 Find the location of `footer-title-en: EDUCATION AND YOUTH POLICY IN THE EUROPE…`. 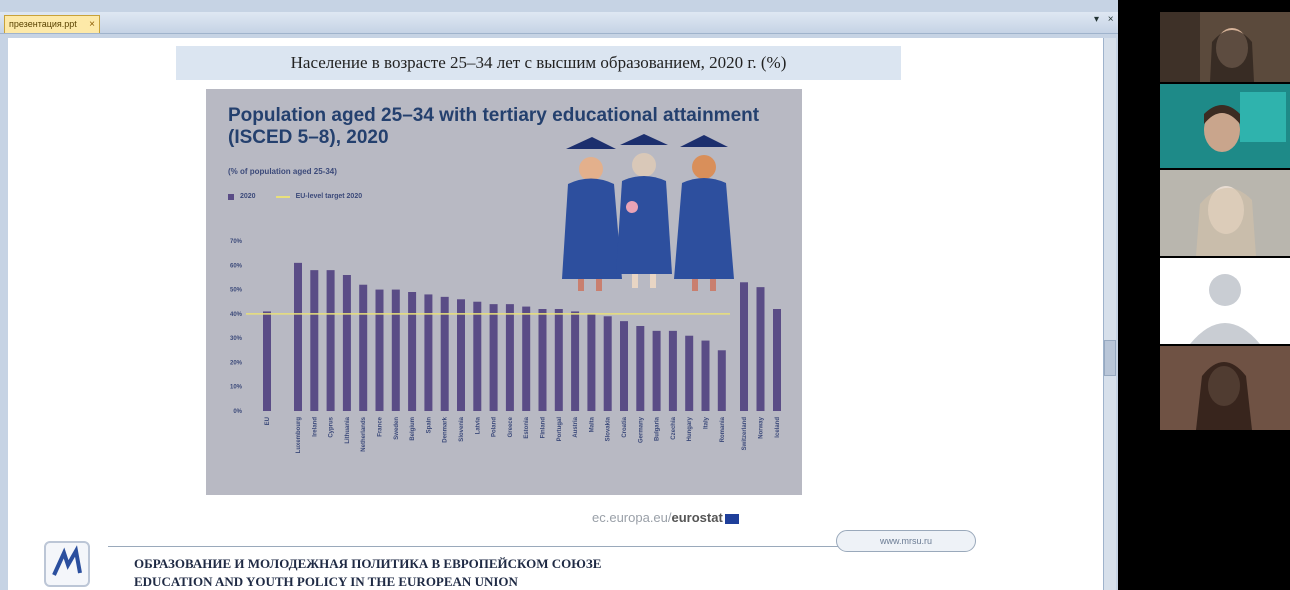

footer-title-en: EDUCATION AND YOUTH POLICY IN THE EUROPE… is located at coordinates (326, 581).